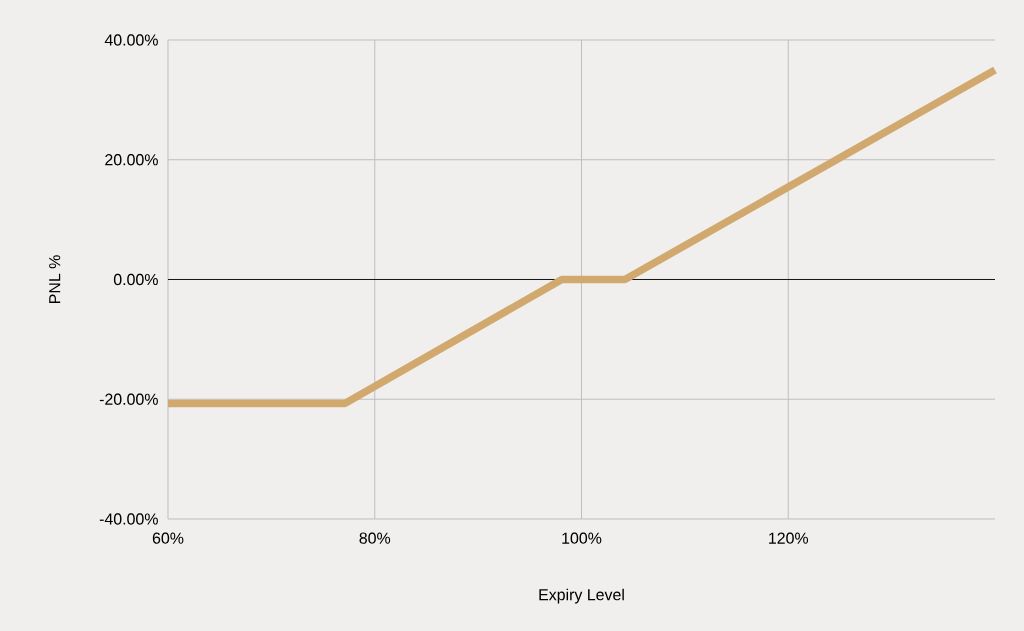 Image resolution: width=1024 pixels, height=631 pixels. I want to click on y-tick-label: -20.00%, so click(128, 399).